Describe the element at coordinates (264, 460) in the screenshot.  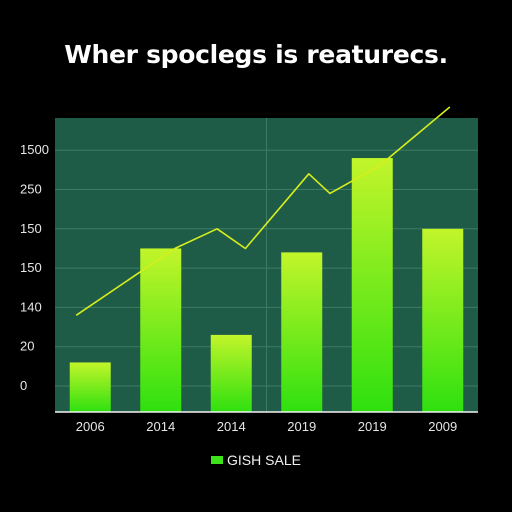
I see `legend-label: GISH SALE` at that location.